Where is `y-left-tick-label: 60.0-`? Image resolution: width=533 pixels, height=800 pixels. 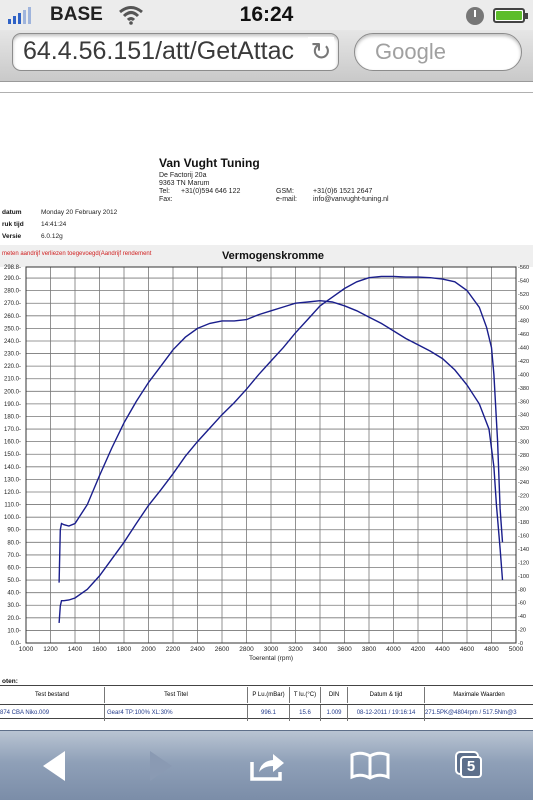 y-left-tick-label: 60.0- is located at coordinates (14, 568).